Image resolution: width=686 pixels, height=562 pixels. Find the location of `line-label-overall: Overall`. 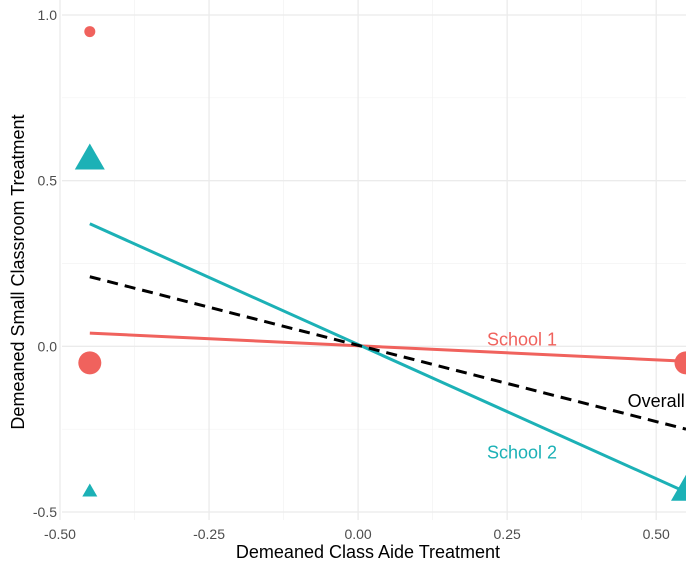

line-label-overall: Overall is located at coordinates (656, 401).